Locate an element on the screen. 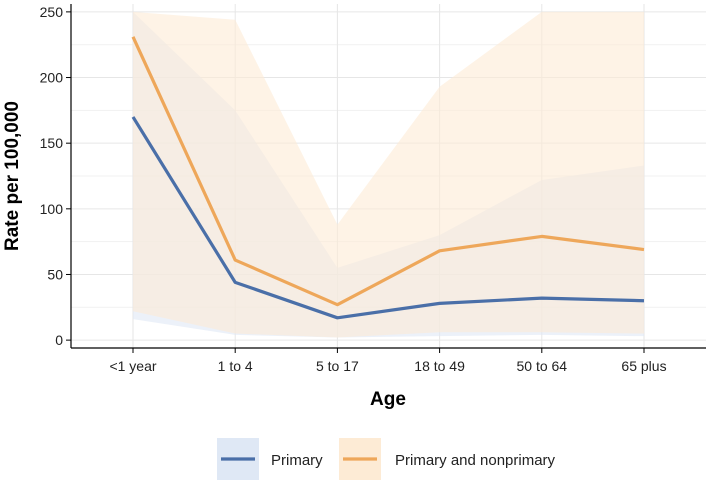 The width and height of the screenshot is (709, 481). y-tick-label-2: 100 is located at coordinates (52, 209).